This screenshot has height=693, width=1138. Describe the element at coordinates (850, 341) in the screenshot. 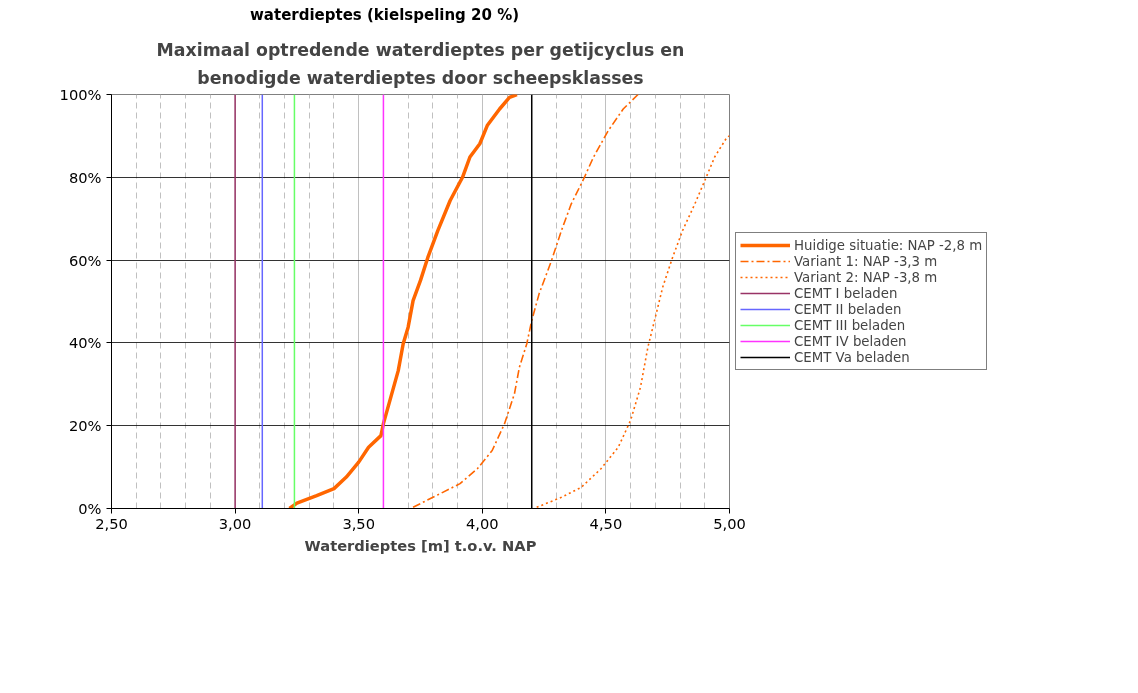

I see `legend-label: CEMT IV beladen` at that location.